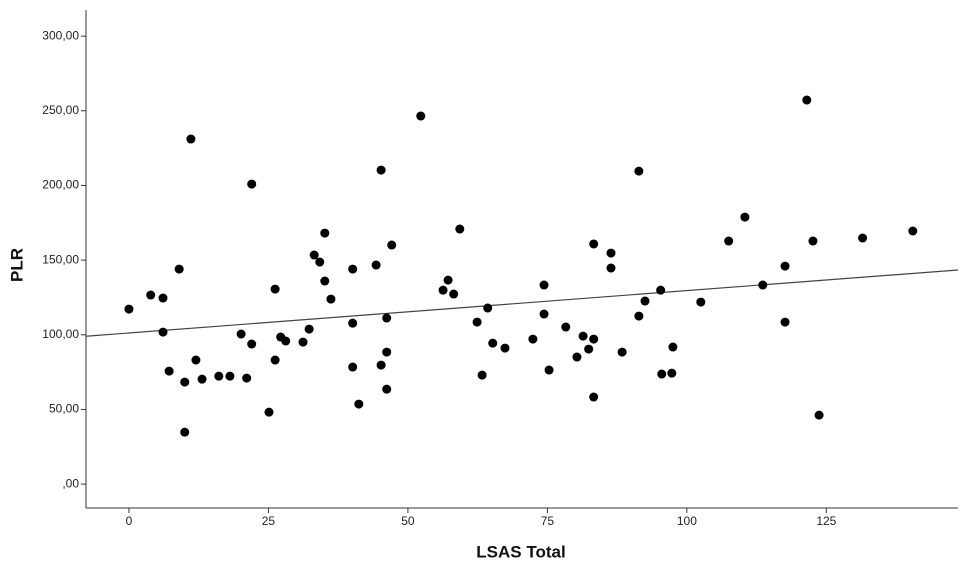  Describe the element at coordinates (60, 334) in the screenshot. I see `y-tick-label: 100,00` at that location.